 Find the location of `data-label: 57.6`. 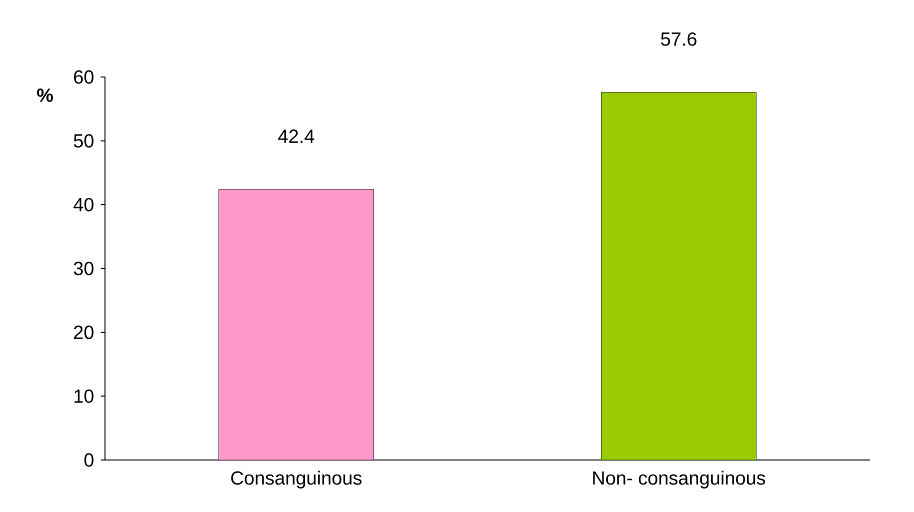

data-label: 57.6 is located at coordinates (678, 39).